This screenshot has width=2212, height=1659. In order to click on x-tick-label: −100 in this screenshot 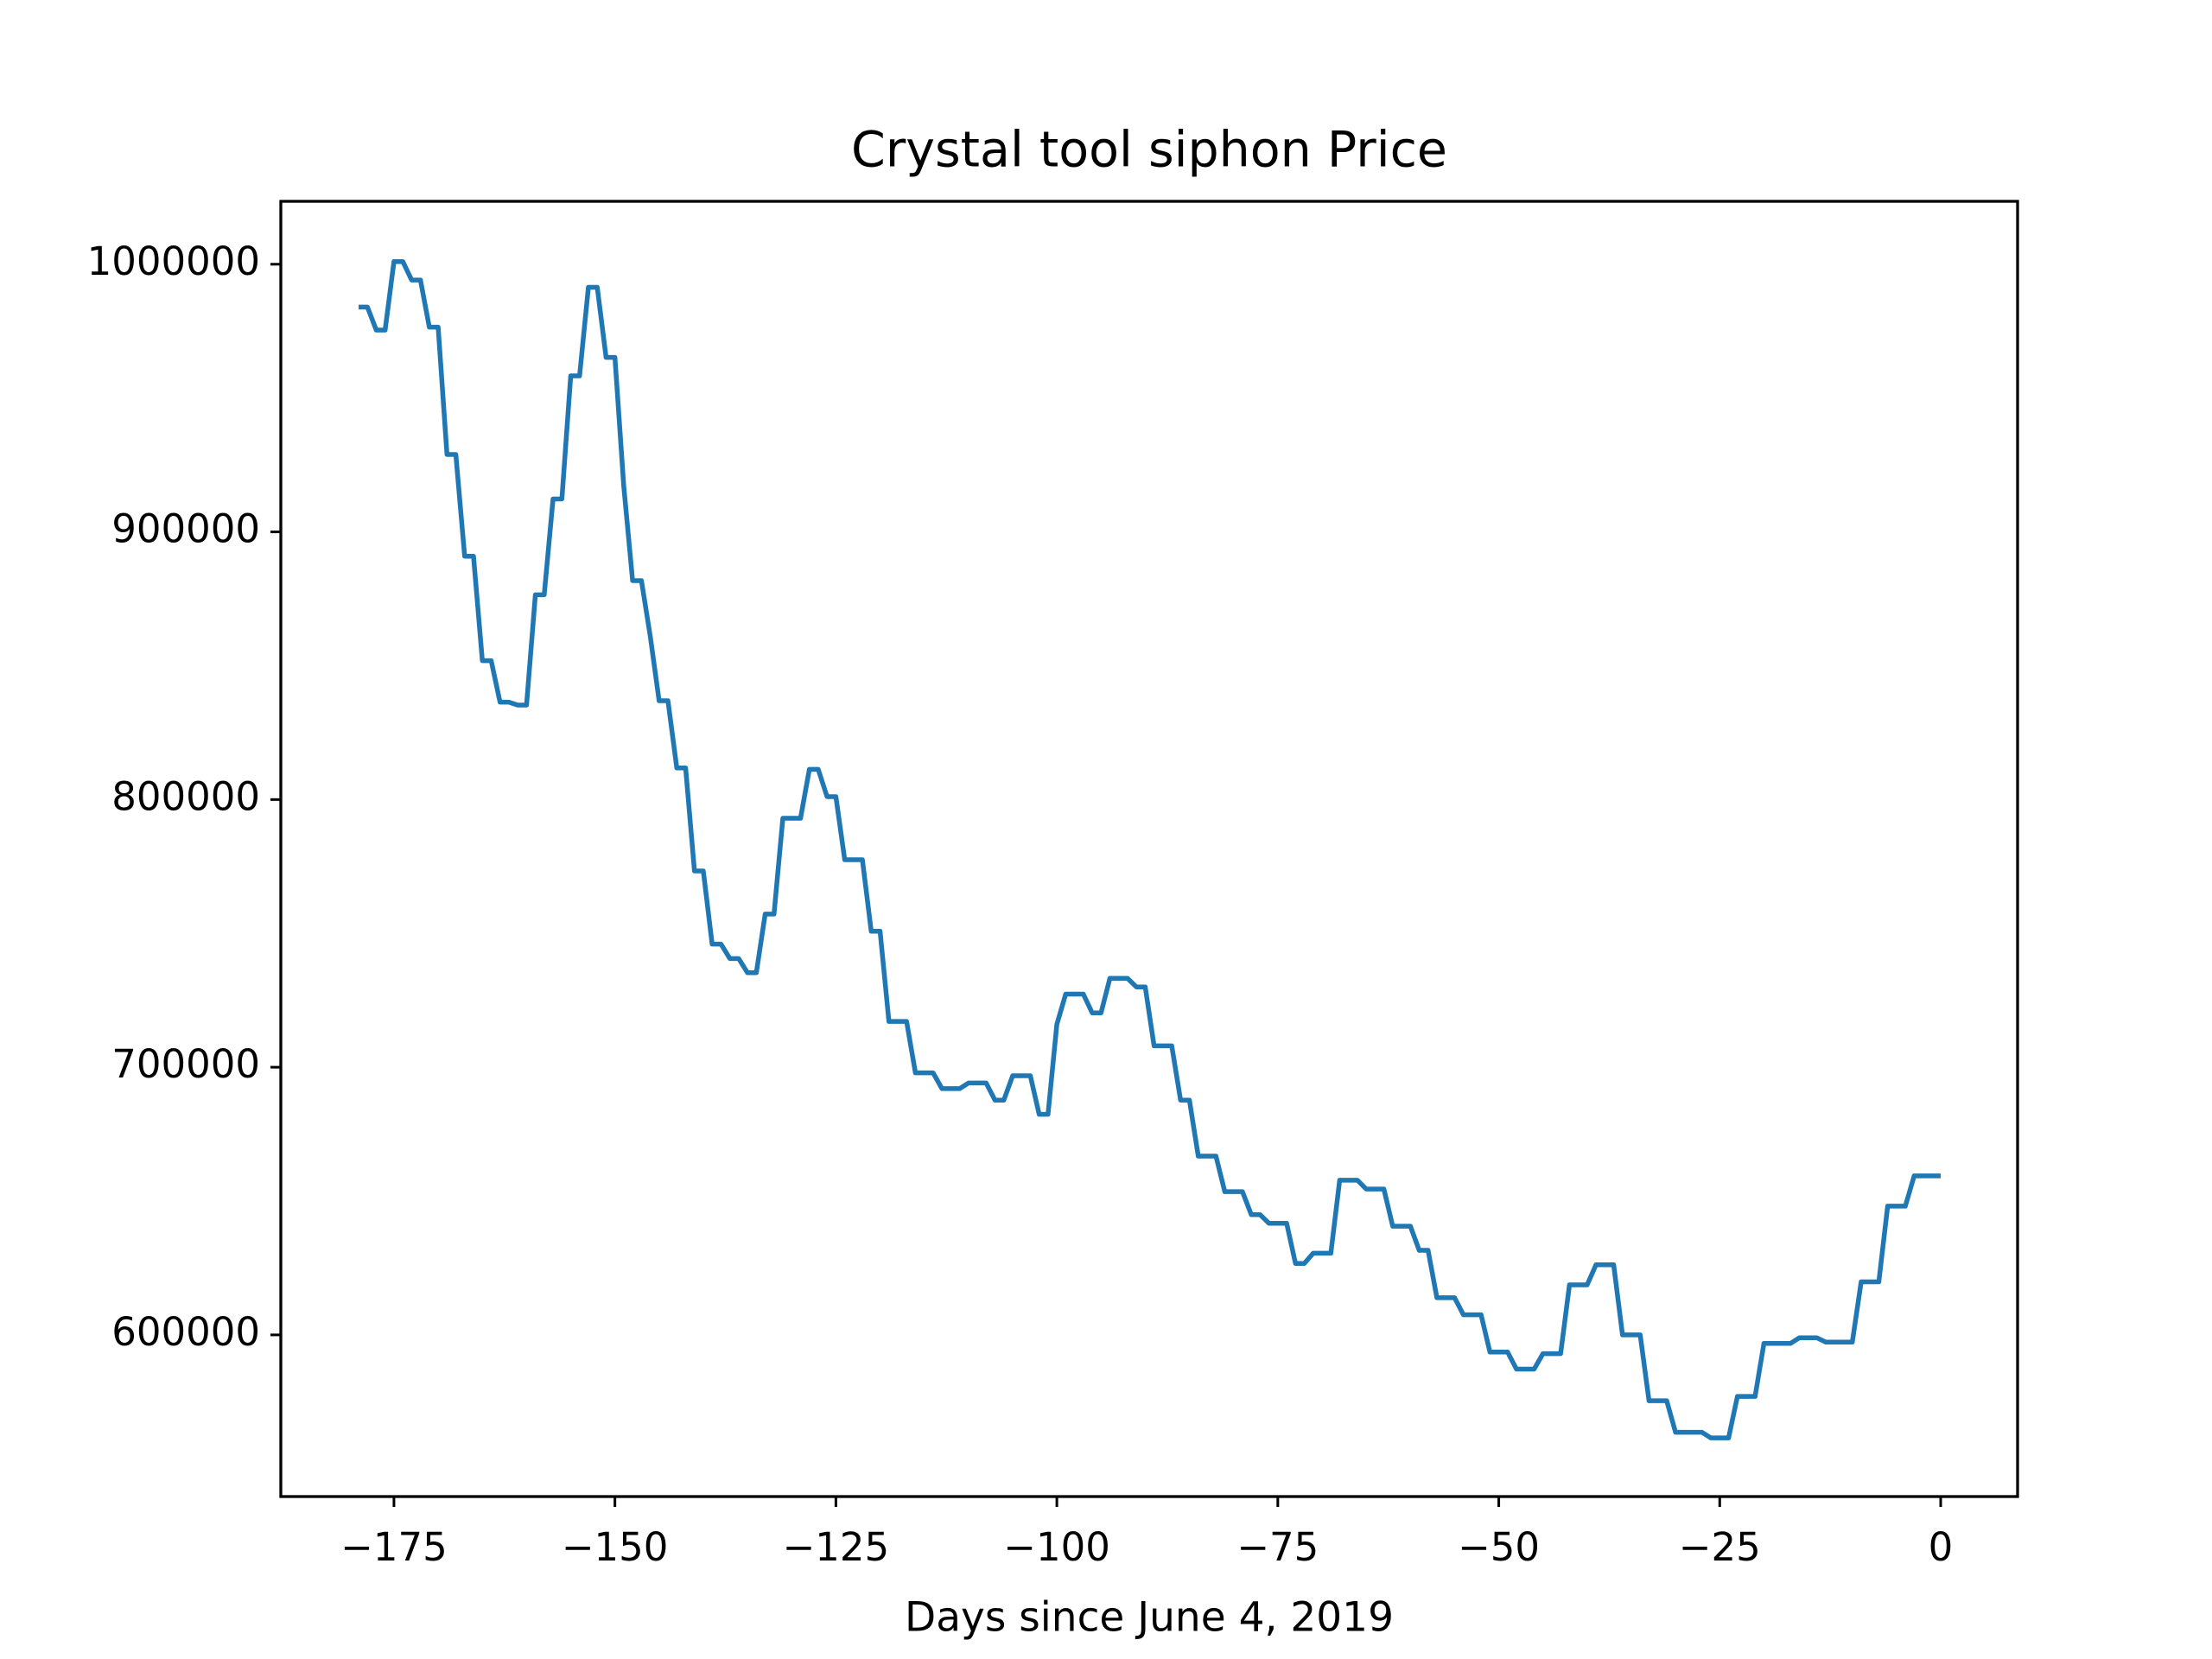, I will do `click(1056, 1547)`.